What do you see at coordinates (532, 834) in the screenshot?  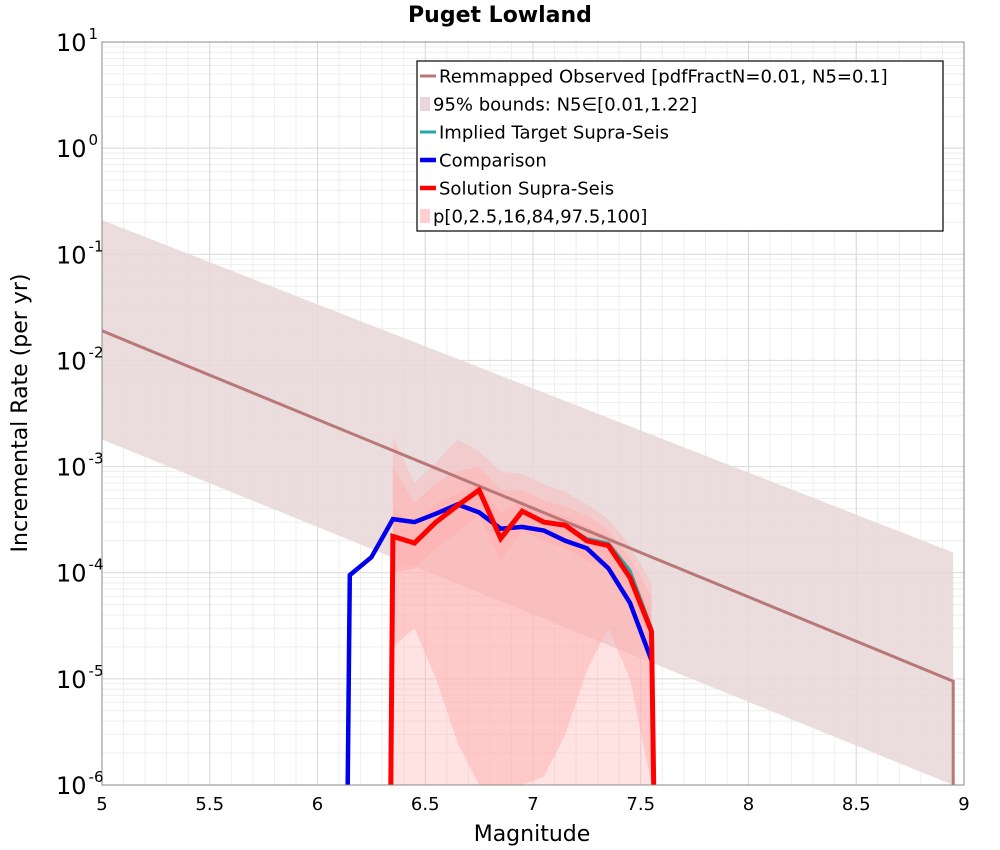 I see `x-axis-label: Magnitude` at bounding box center [532, 834].